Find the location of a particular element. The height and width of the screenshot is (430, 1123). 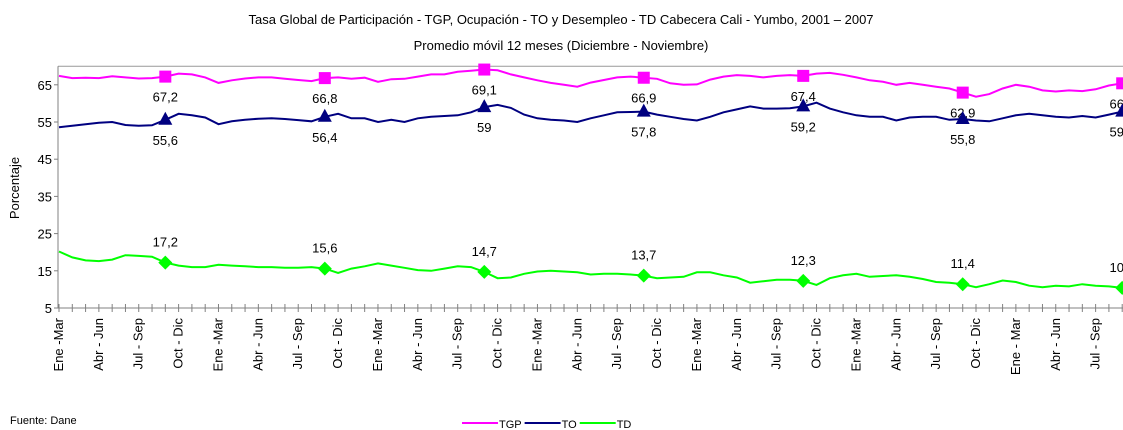

data-label: 56,4 is located at coordinates (324, 137).